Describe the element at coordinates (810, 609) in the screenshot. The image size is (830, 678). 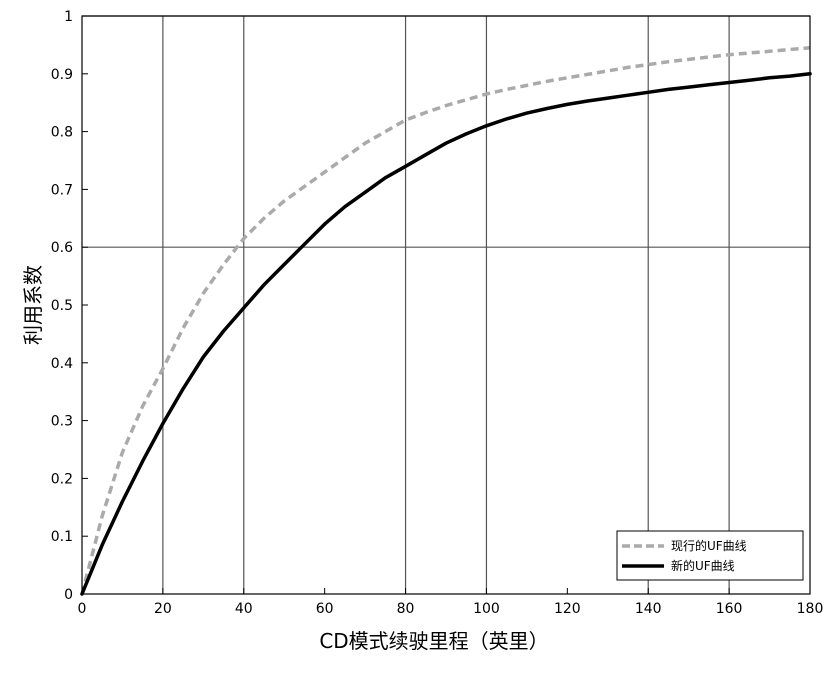
I see `x-tick-label: 180` at that location.